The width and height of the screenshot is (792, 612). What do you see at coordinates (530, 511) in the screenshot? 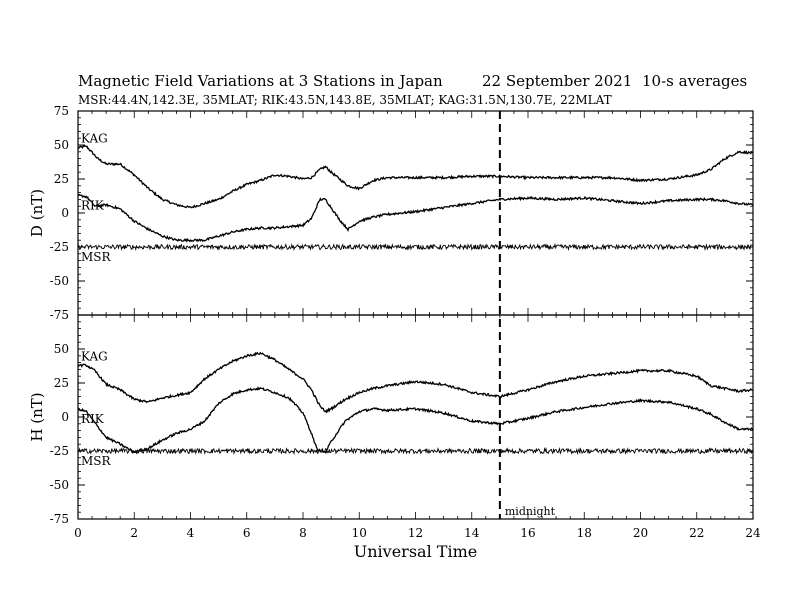
I see `midnight-label: midnight` at bounding box center [530, 511].